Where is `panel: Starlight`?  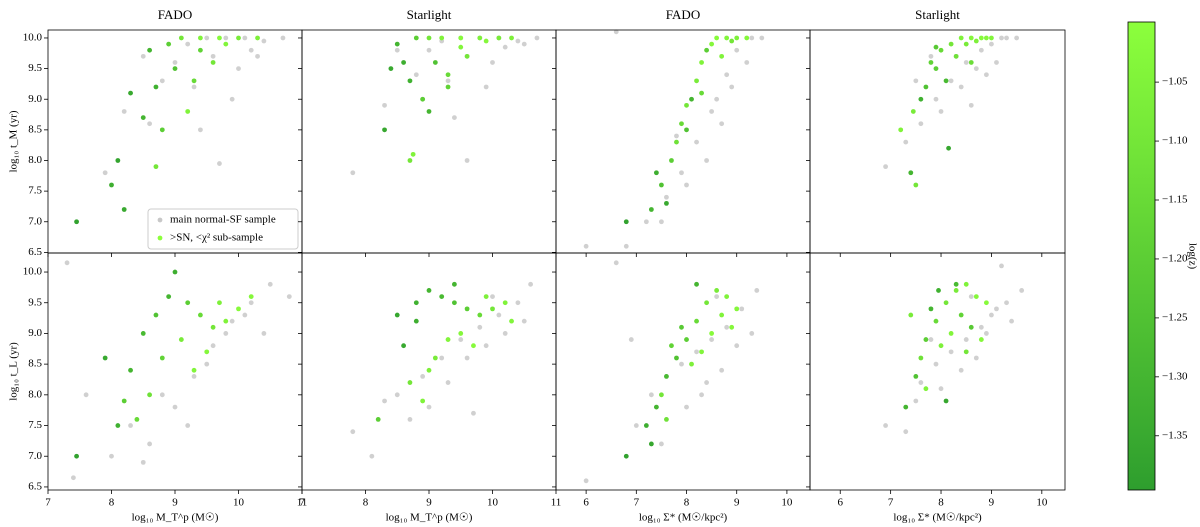
panel: Starlight is located at coordinates (427, 132).